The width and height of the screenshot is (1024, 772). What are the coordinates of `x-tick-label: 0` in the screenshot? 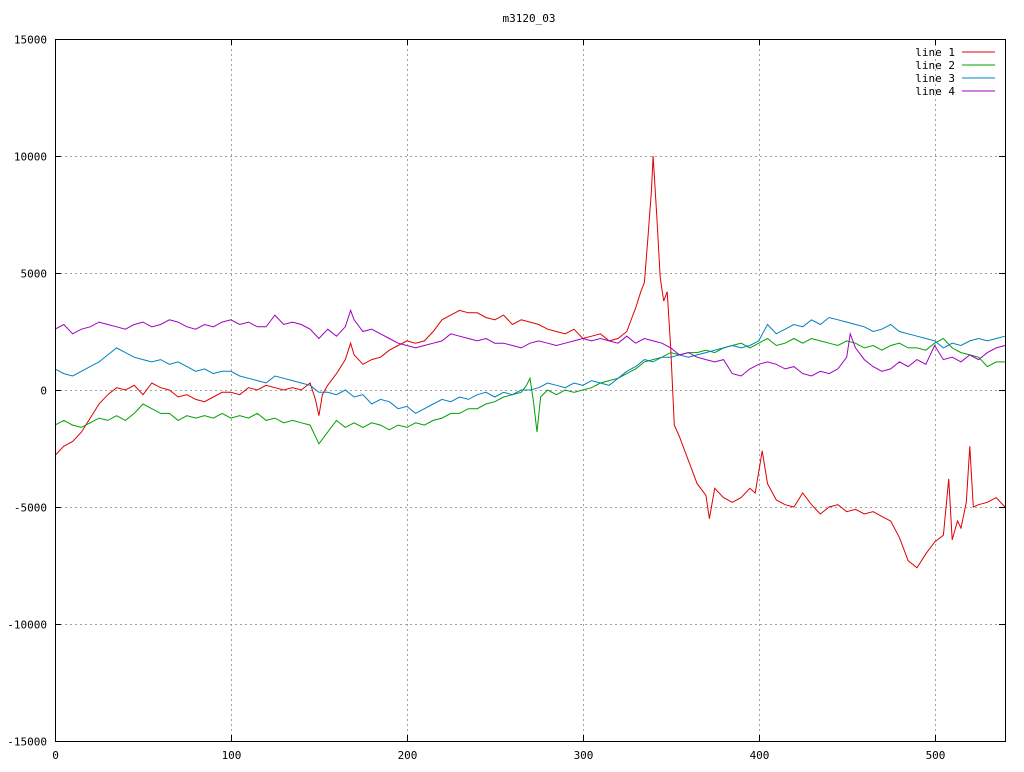 It's located at (55, 755).